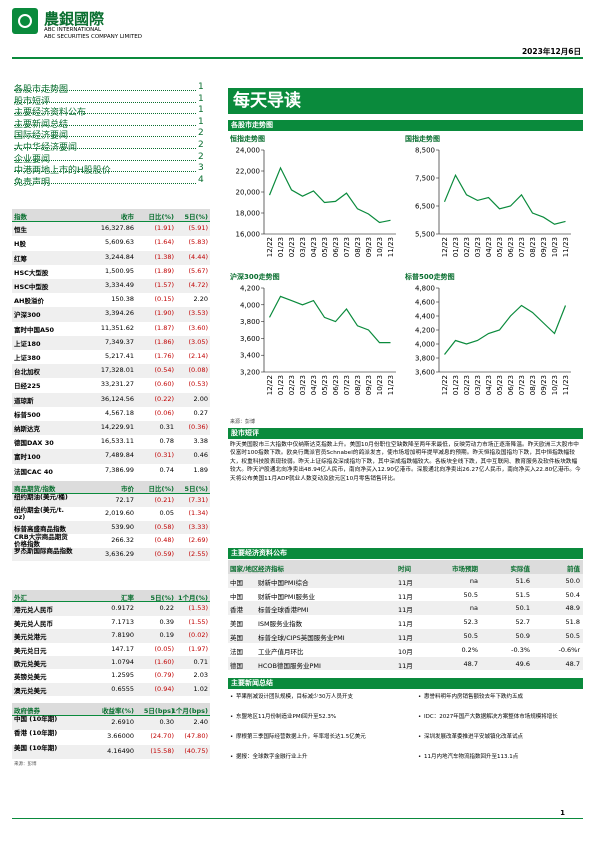 The width and height of the screenshot is (595, 842). What do you see at coordinates (247, 138) in the screenshot?
I see `chart-title: 恒指走势图` at bounding box center [247, 138].